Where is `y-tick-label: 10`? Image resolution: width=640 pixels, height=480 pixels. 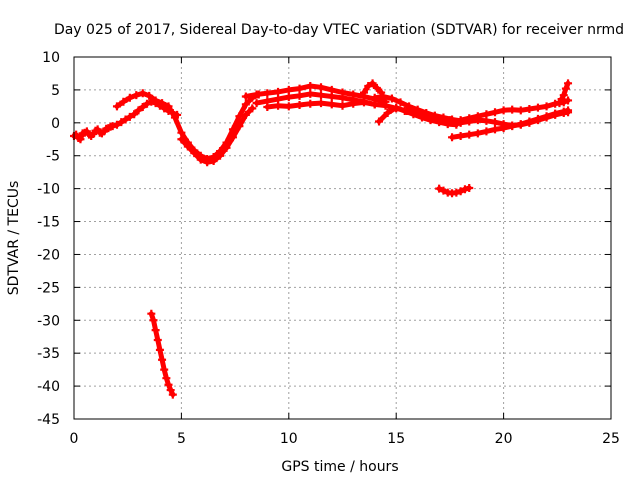 y-tick-label: 10 is located at coordinates (51, 58).